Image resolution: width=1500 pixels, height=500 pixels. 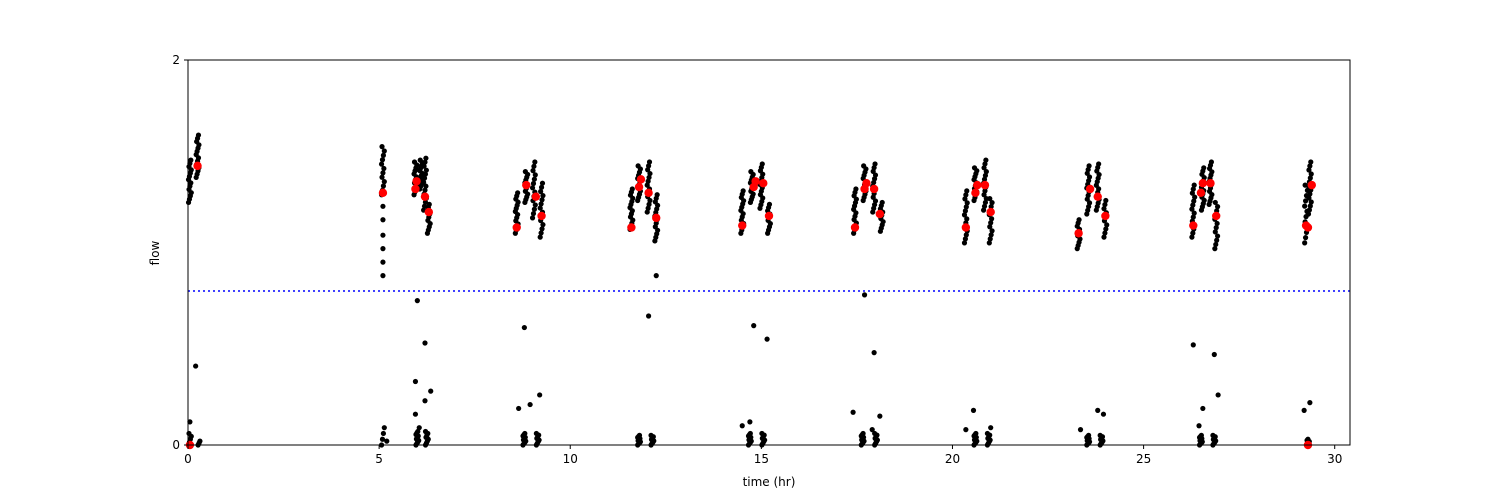 What do you see at coordinates (1334, 459) in the screenshot?
I see `x-tick-label: 30` at bounding box center [1334, 459].